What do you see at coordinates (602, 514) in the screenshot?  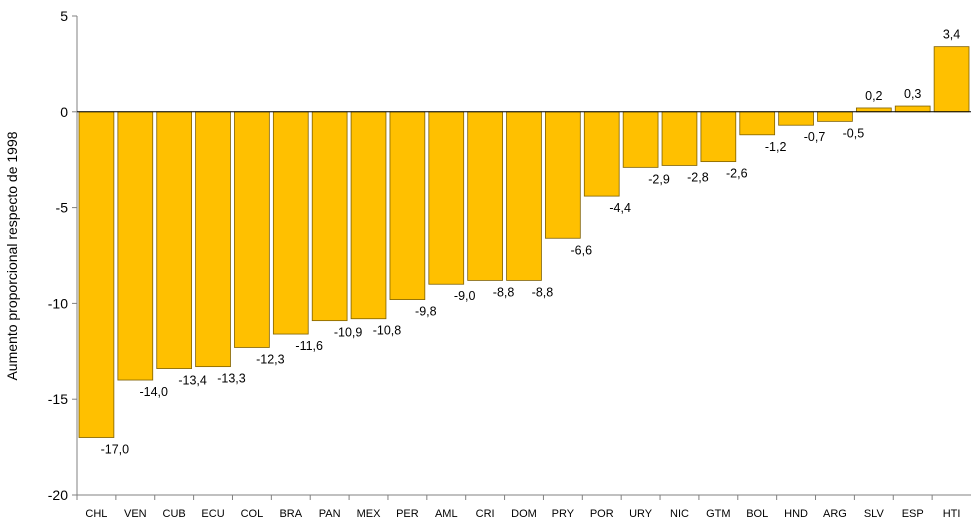 I see `x-tick-label: POR` at bounding box center [602, 514].